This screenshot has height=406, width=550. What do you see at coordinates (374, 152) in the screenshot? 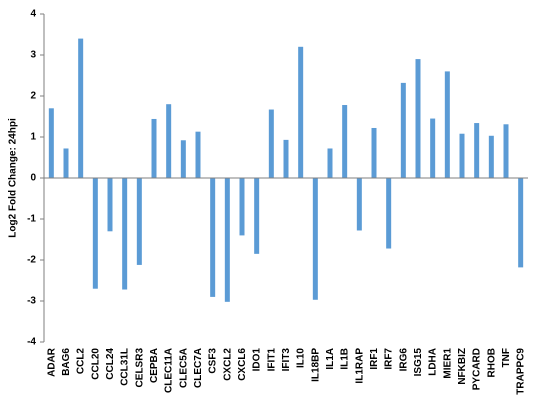
I see `bar-irf1` at bounding box center [374, 152].